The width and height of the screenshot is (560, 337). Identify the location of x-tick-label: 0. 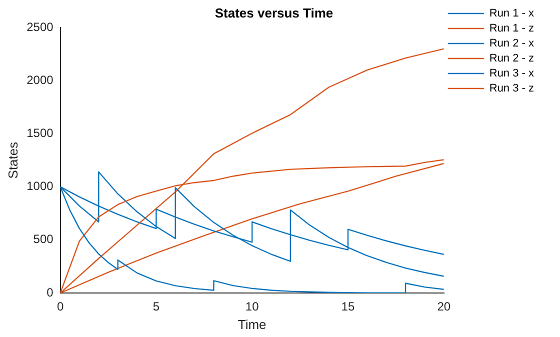
(60, 307).